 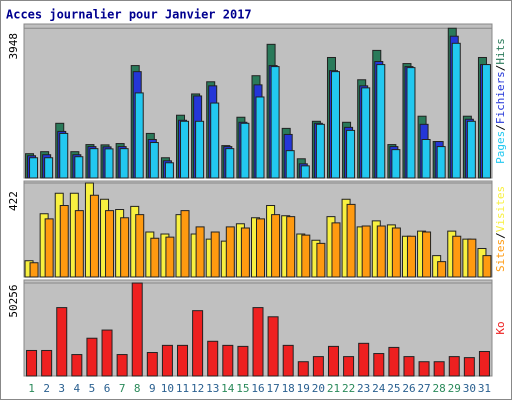 I want to click on x-tick-label: 30, so click(x=469, y=388).